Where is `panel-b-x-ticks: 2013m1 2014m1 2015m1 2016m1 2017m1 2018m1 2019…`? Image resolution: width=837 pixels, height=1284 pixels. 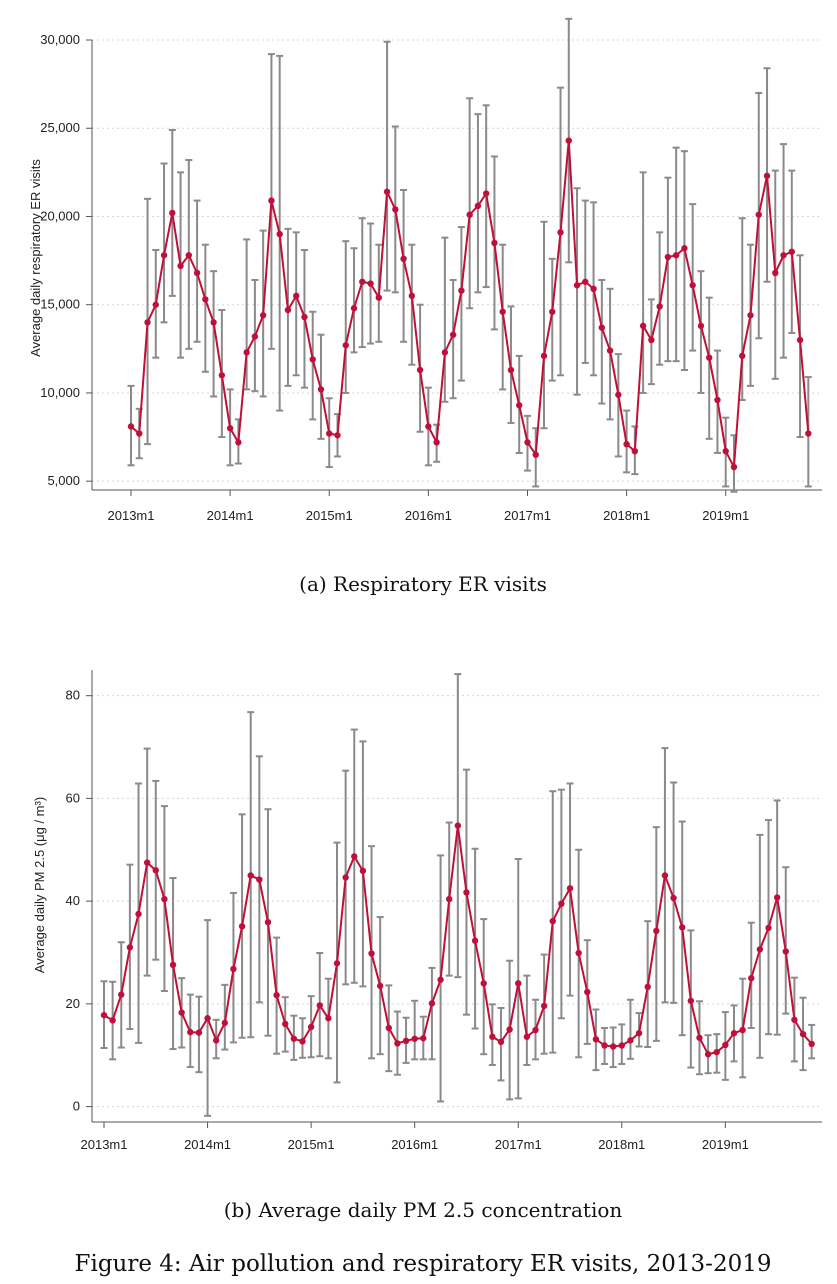
panel-b-x-ticks: 2013m1 2014m1 2015m1 2016m1 2017m1 2018m1 2019… is located at coordinates (415, 1137).